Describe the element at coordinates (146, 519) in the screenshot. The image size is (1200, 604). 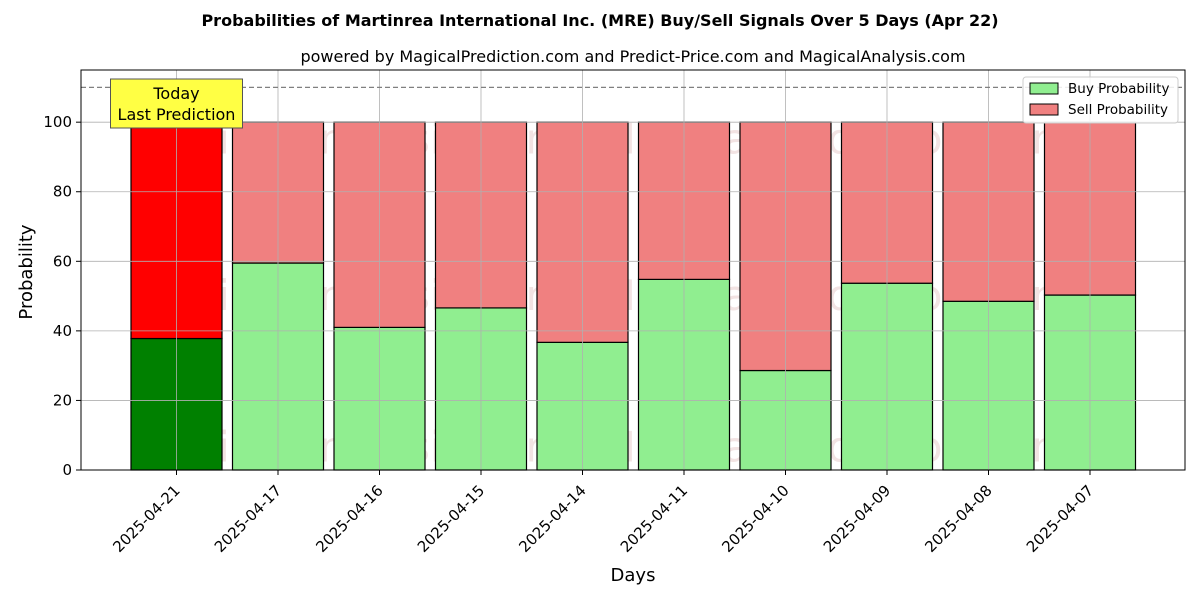
I see `x-tick-label: 2025-04-21` at that location.